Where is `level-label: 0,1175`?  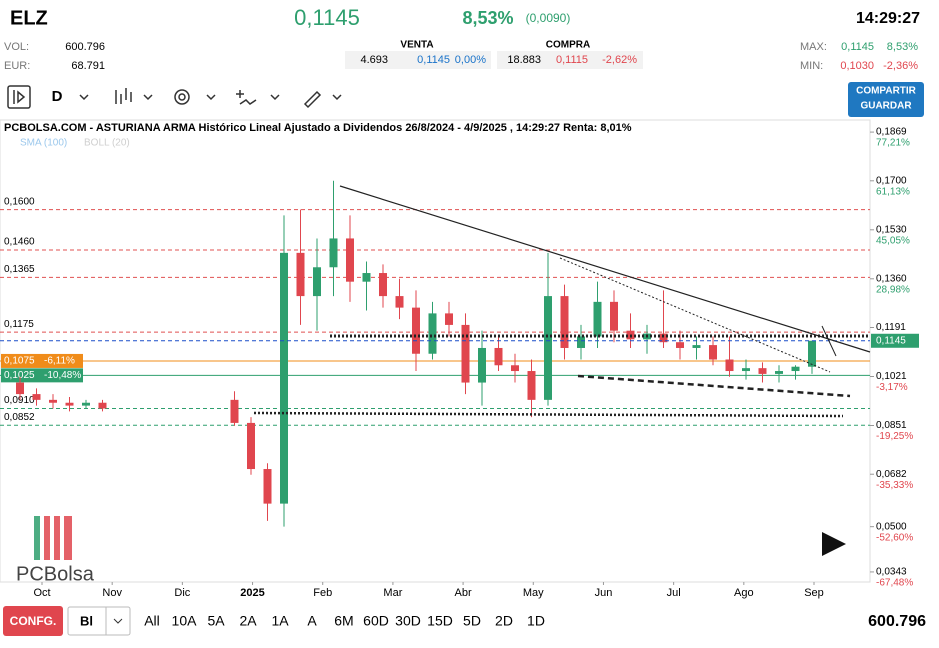
level-label: 0,1175 is located at coordinates (19, 324).